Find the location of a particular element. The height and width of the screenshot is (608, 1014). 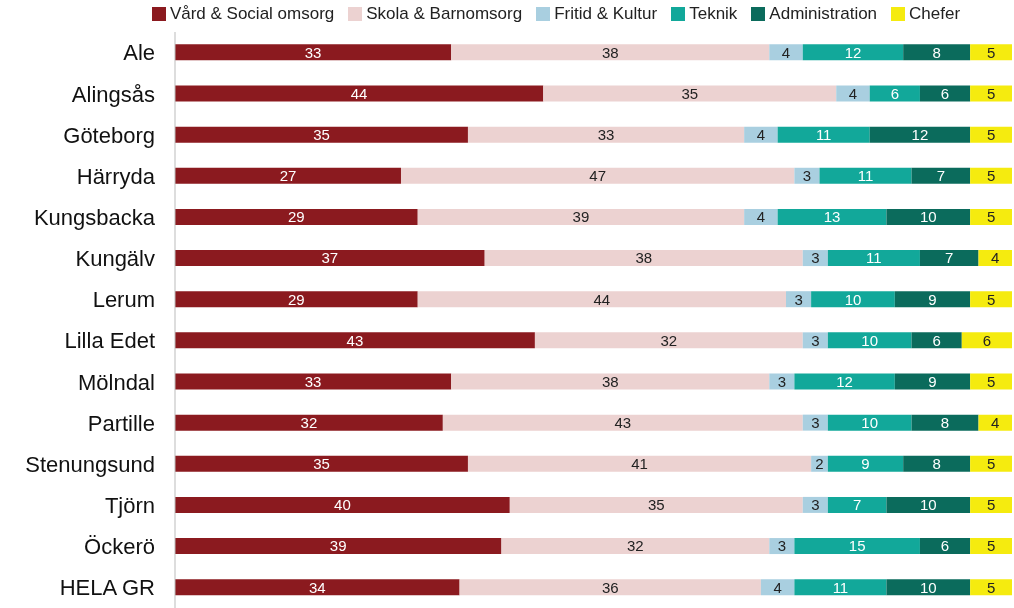

y-tick-label: Kungälv is located at coordinates (115, 259).